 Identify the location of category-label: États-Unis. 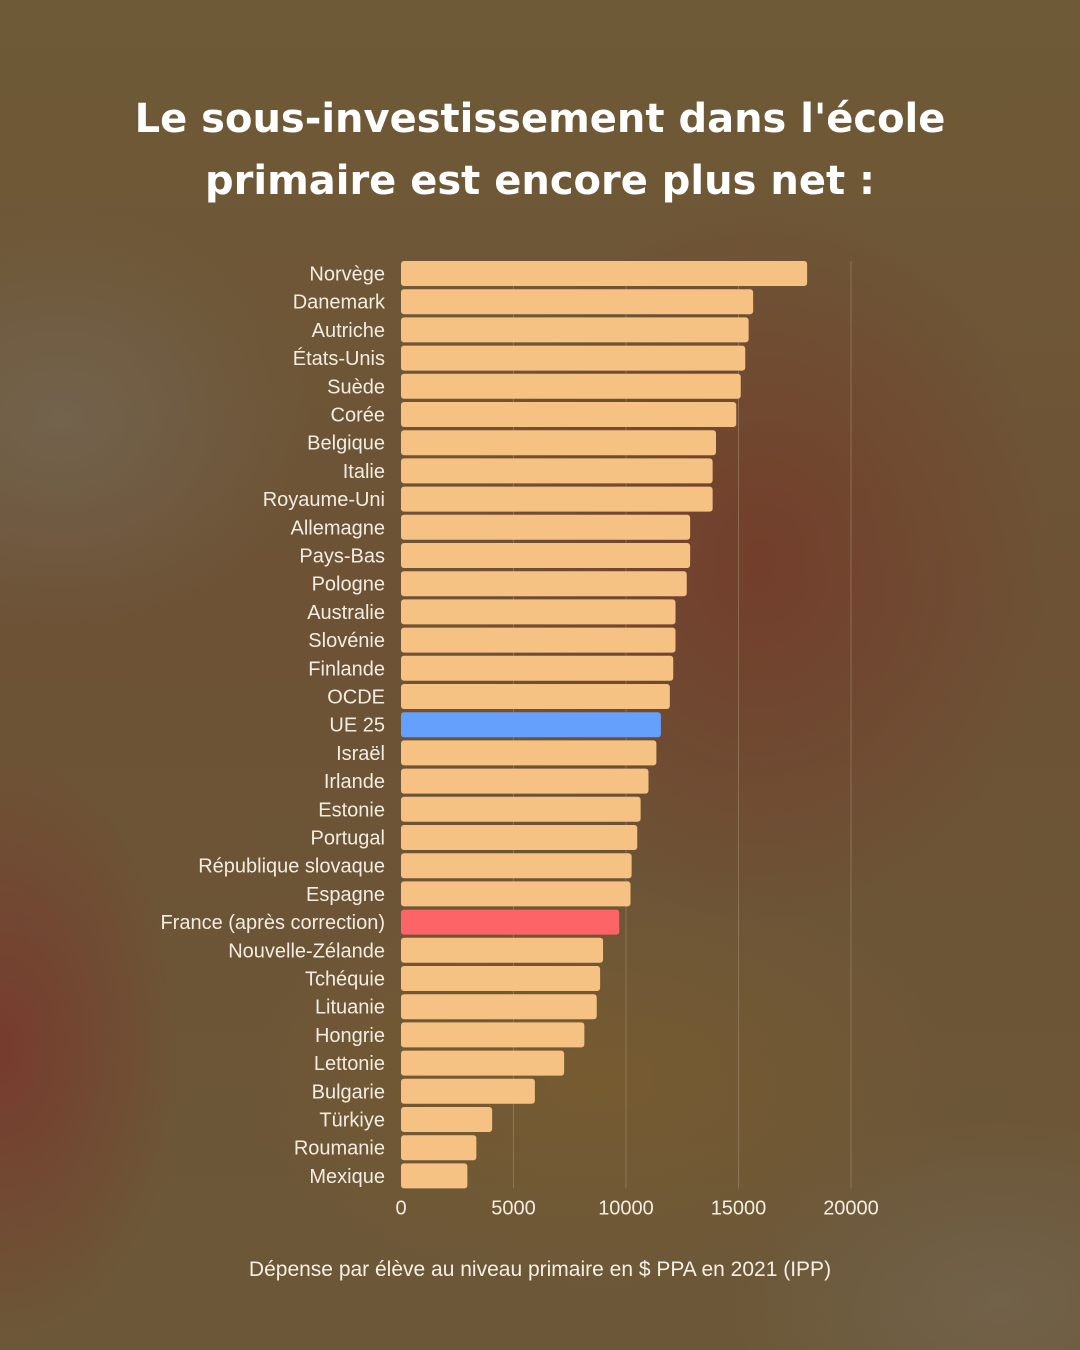
(339, 358).